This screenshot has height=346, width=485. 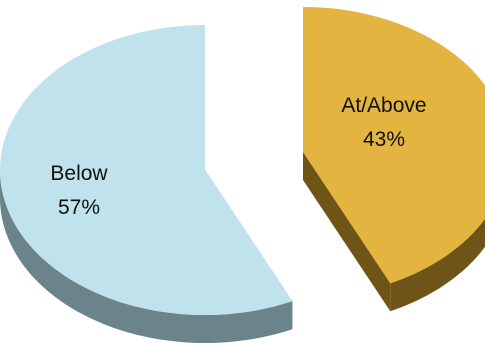 What do you see at coordinates (79, 207) in the screenshot?
I see `slice-label-value: 57%` at bounding box center [79, 207].